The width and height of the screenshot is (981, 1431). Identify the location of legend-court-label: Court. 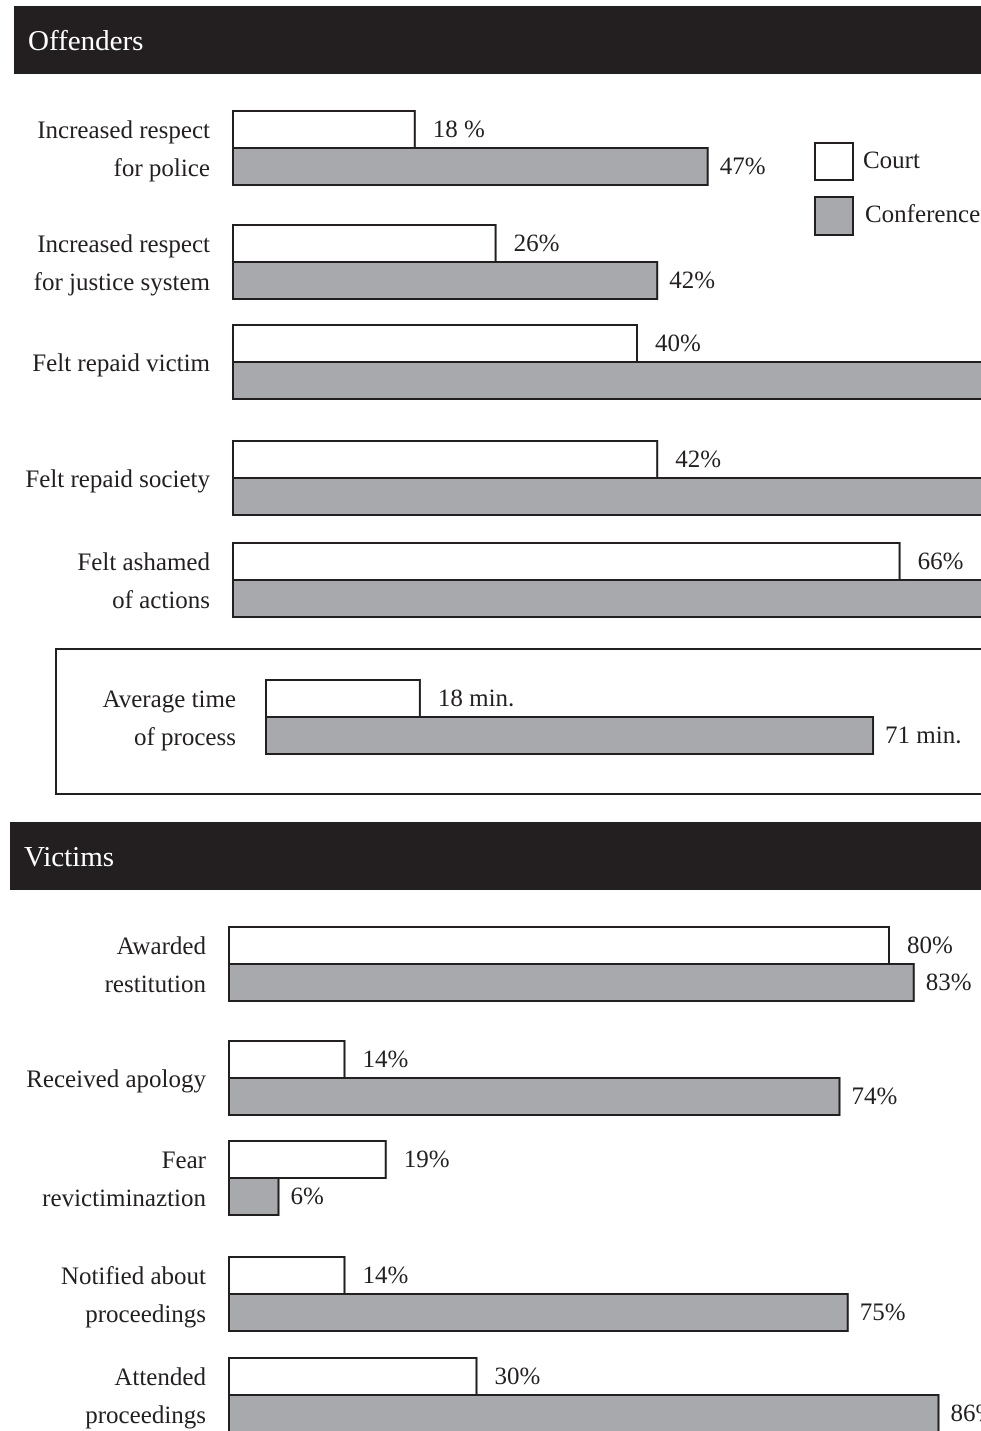
(891, 160).